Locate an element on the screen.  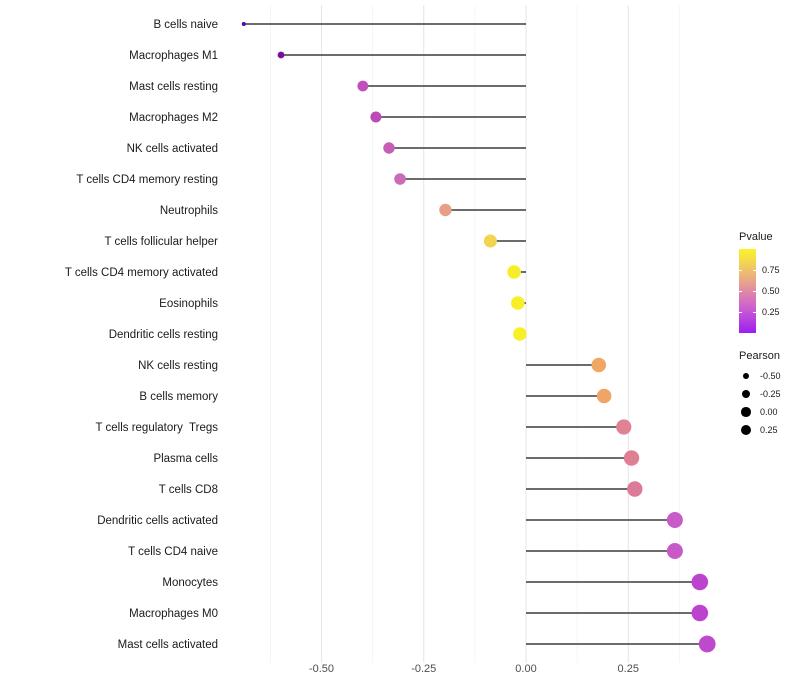
pearson-legend-entry: 0.25 is located at coordinates (769, 430).